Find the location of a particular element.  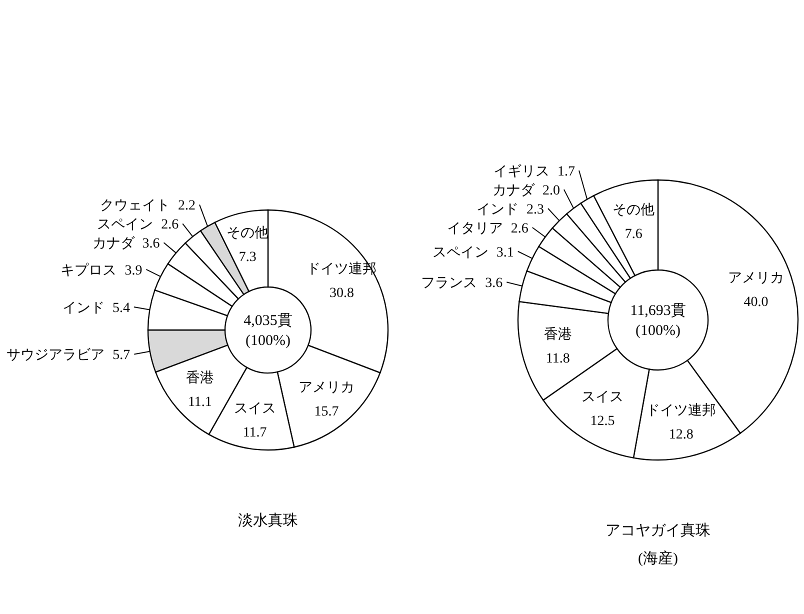

data-label: 11.8 is located at coordinates (558, 358).